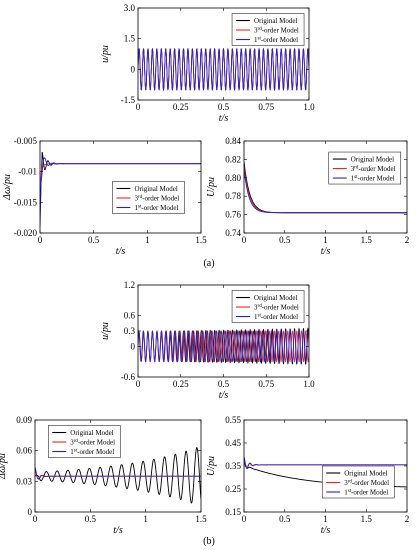 The width and height of the screenshot is (418, 550). Describe the element at coordinates (130, 331) in the screenshot. I see `y-tick-label: 0.3` at that location.